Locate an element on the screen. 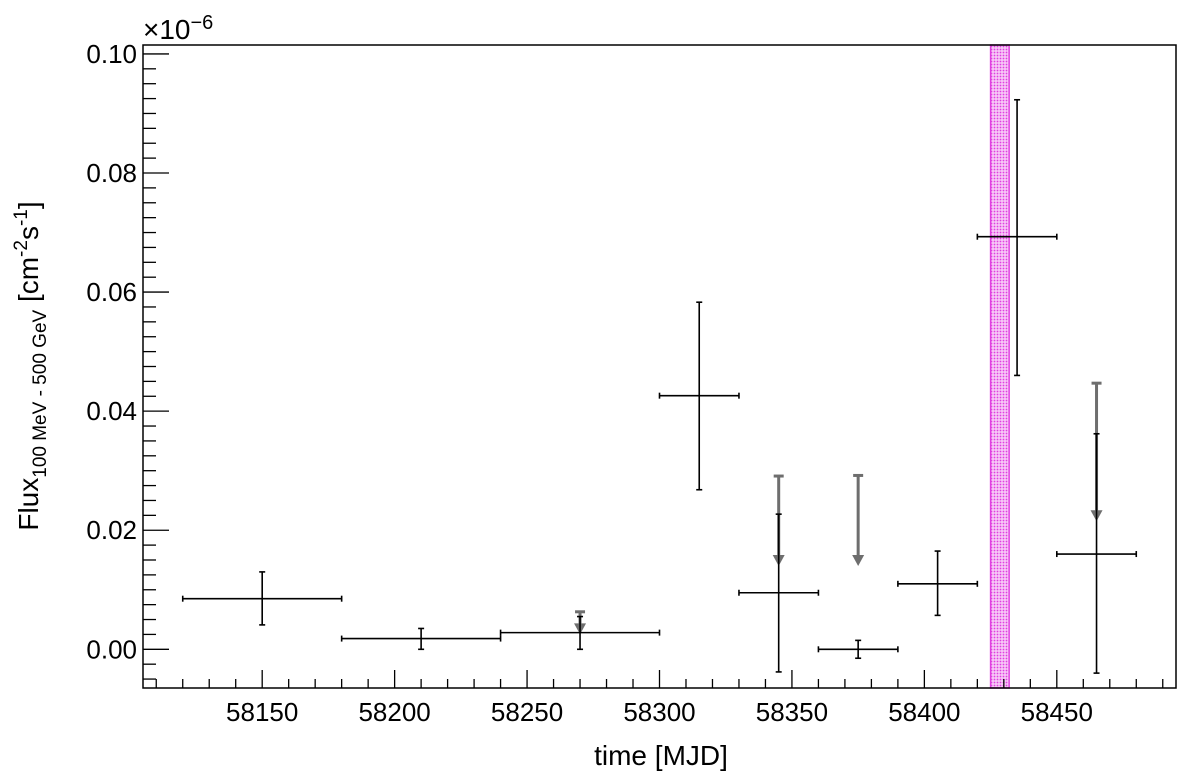 This screenshot has height=775, width=1200. upper-limits-layer is located at coordinates (838, 508).